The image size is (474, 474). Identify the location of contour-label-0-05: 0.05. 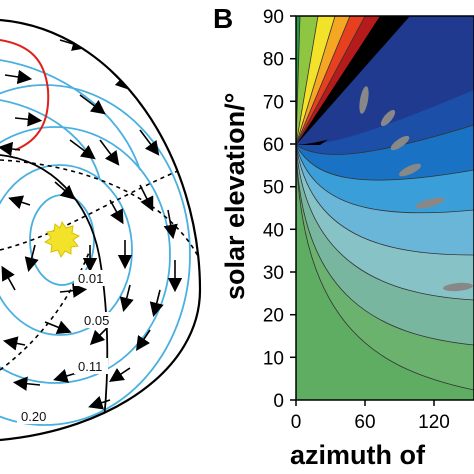
(96, 320).